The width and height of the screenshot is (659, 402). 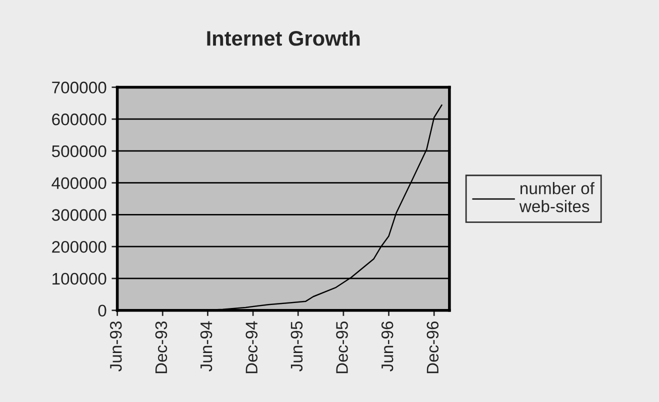 I want to click on x-tick-label: Jun-93, so click(x=116, y=346).